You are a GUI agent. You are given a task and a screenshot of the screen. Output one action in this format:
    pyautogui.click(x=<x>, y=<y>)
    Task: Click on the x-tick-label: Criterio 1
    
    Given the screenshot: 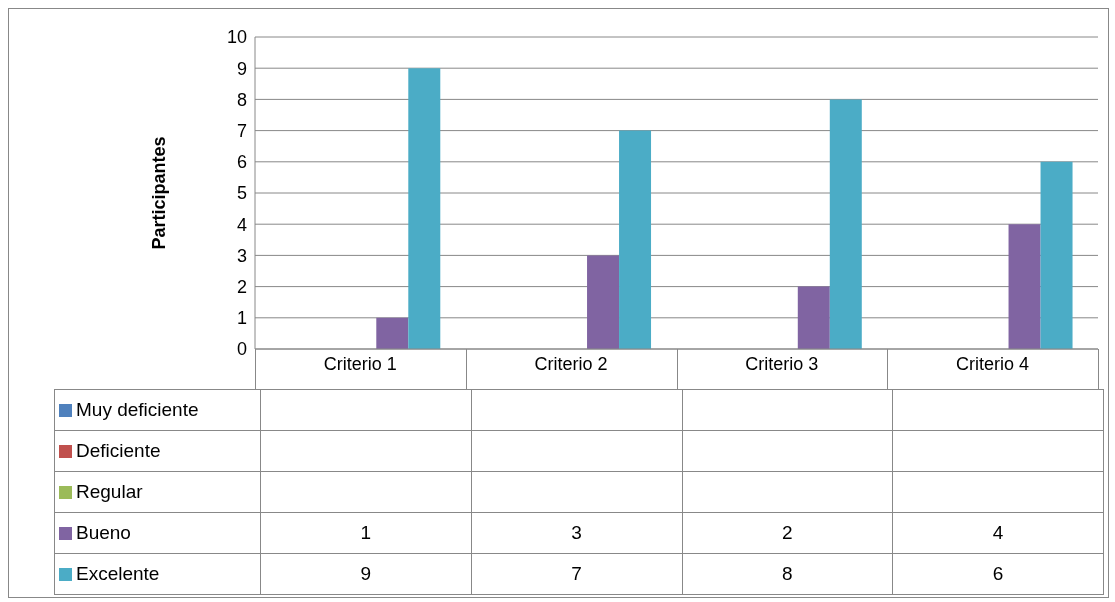 What is the action you would take?
    pyautogui.click(x=360, y=363)
    